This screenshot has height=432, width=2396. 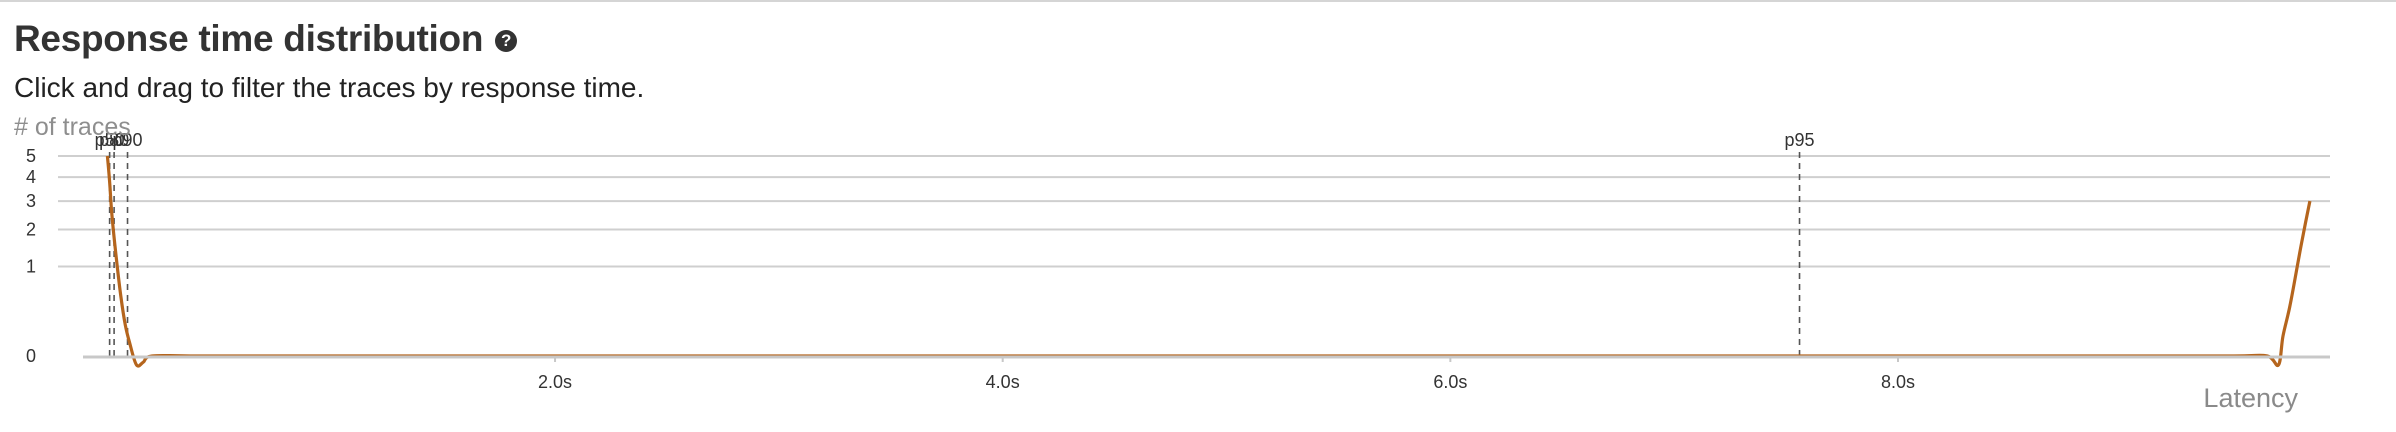 What do you see at coordinates (555, 382) in the screenshot?
I see `x-tick-label: 2.0s` at bounding box center [555, 382].